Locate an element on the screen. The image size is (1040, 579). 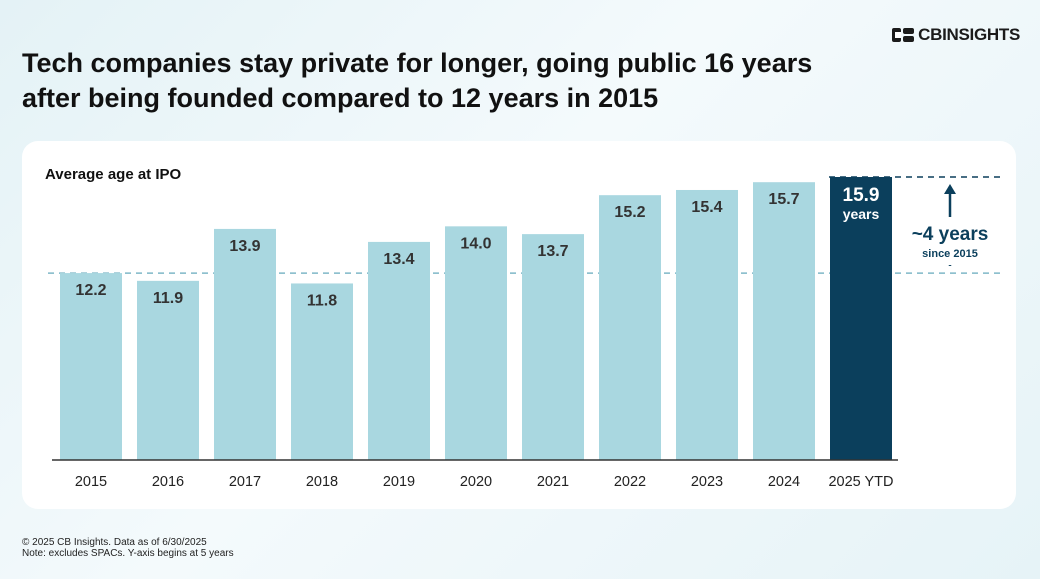
annotation-text: ~4 years is located at coordinates (950, 234).